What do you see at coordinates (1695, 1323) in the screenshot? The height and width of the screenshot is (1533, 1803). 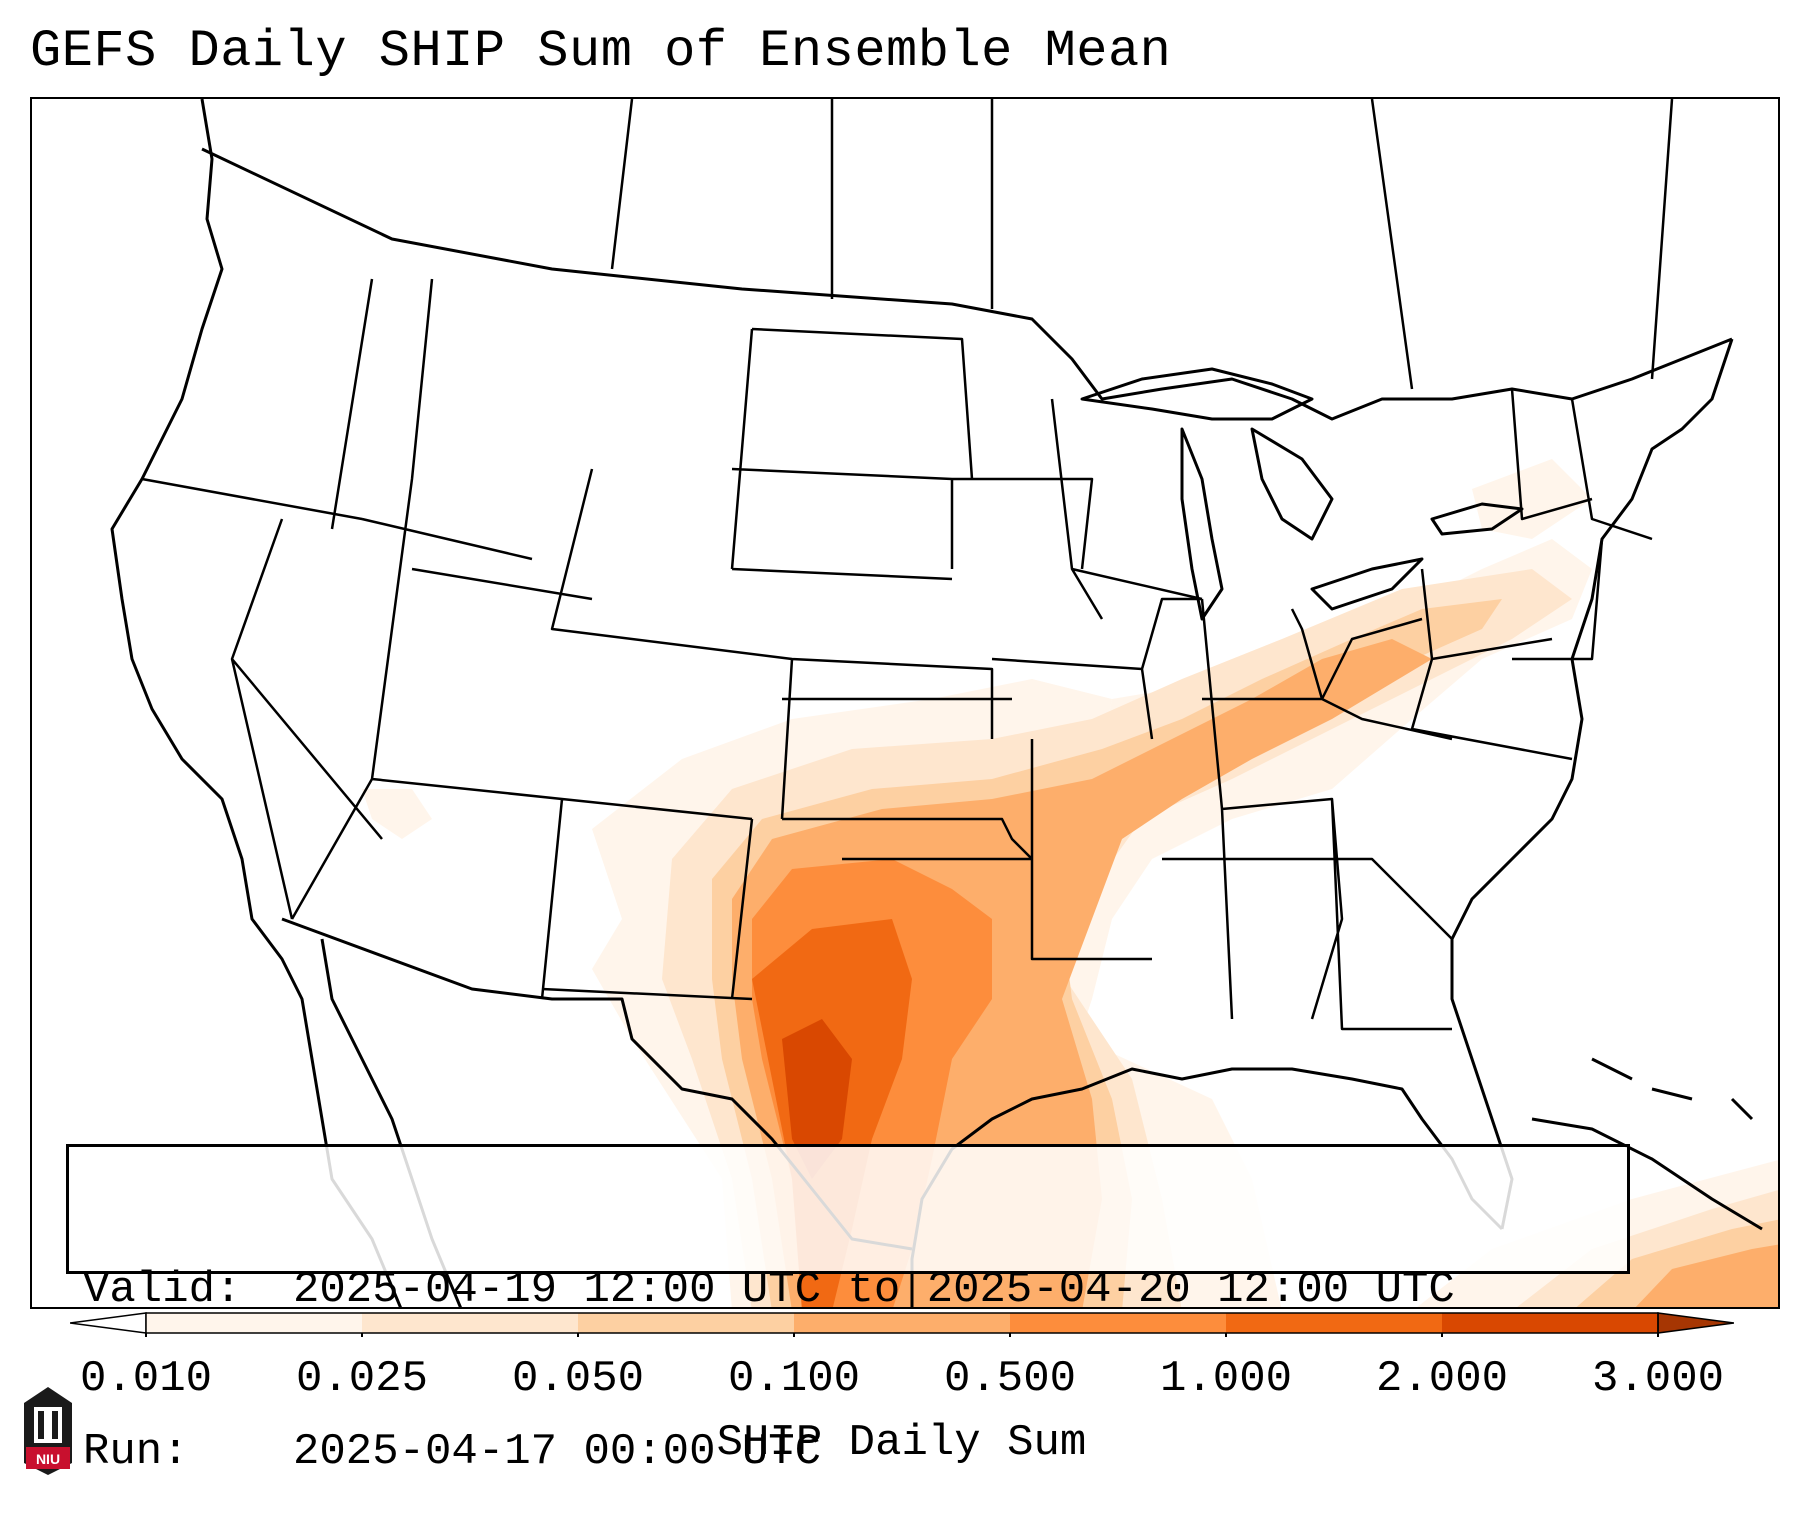 I see `colorbar-arrow-right` at bounding box center [1695, 1323].